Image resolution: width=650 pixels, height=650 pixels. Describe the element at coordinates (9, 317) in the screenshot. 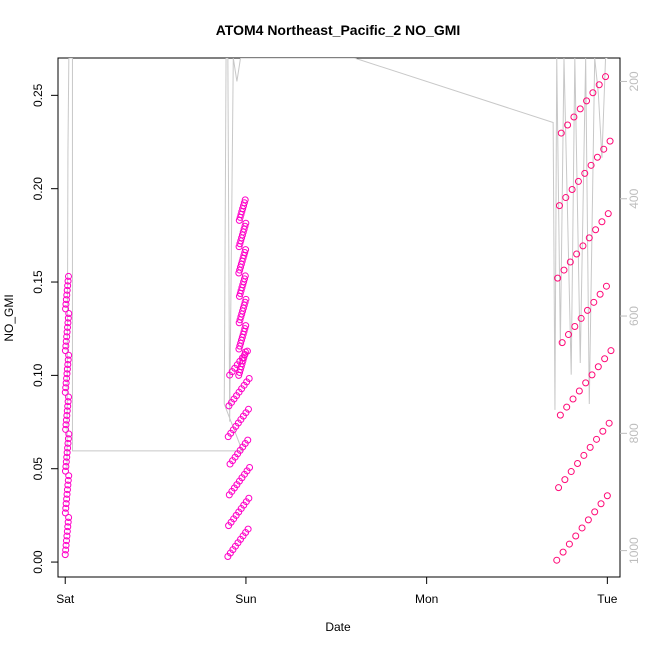

I see `y-axis-label: NO_GMI` at that location.